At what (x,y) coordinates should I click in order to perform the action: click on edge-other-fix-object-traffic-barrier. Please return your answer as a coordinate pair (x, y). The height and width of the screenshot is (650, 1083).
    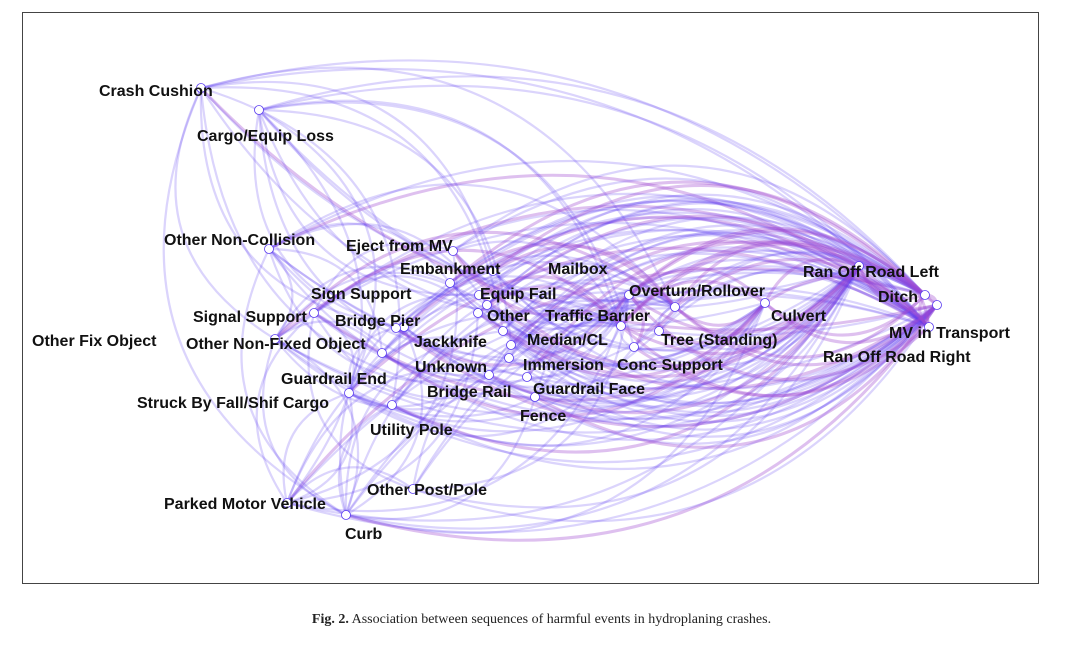
    Looking at the image, I should click on (475, 285).